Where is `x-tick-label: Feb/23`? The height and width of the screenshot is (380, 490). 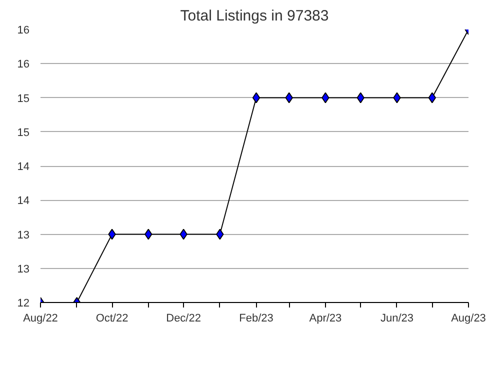
x-tick-label: Feb/23 is located at coordinates (256, 318).